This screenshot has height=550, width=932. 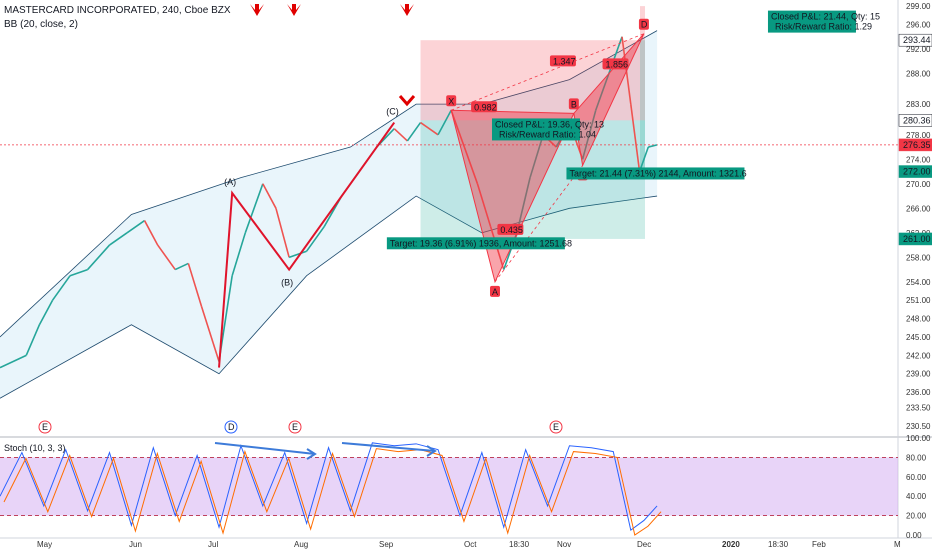 I want to click on stoch-tick-label: 40.00, so click(x=916, y=496).